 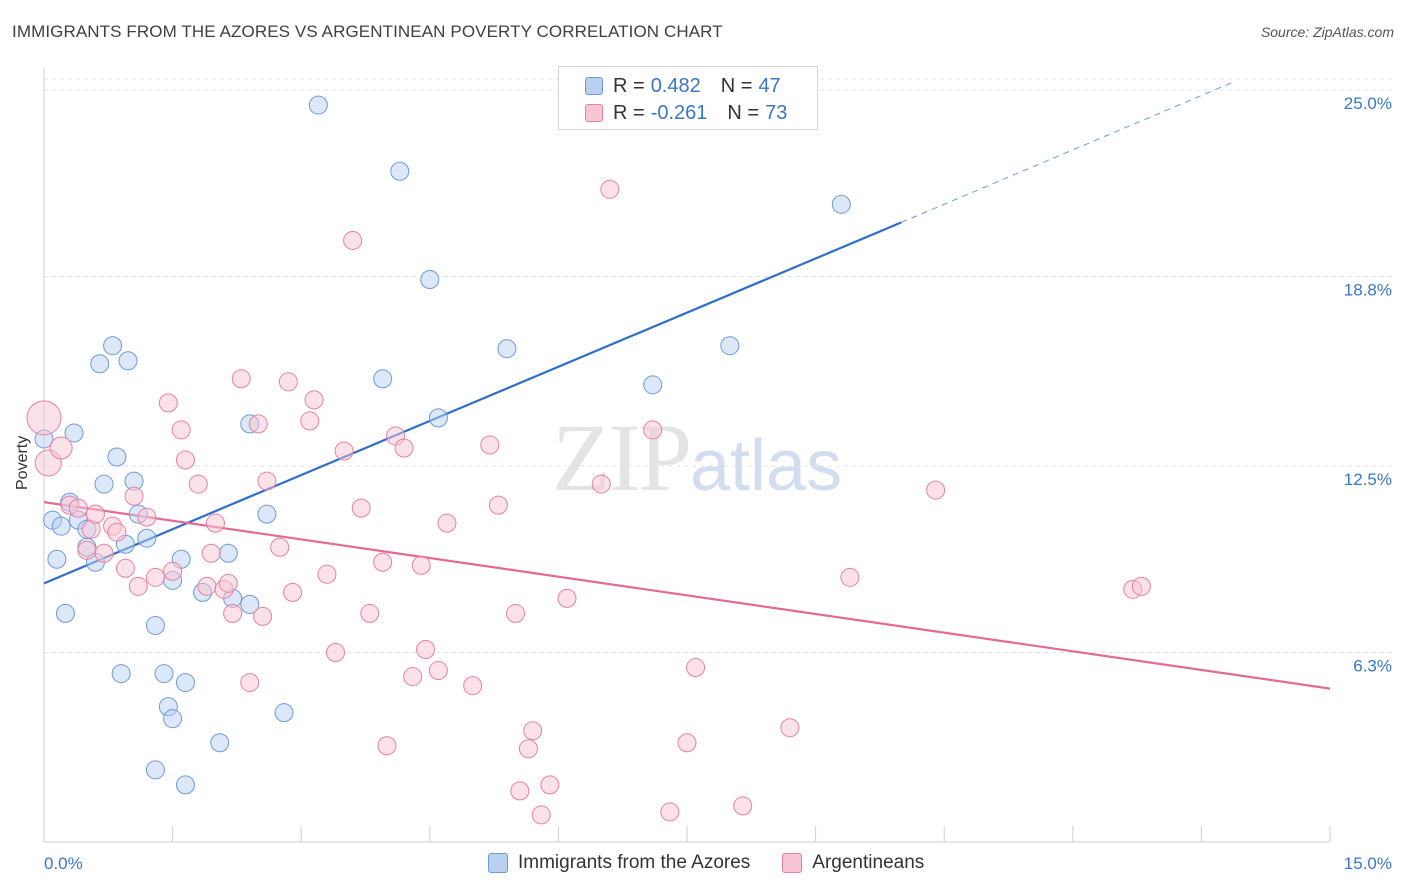 I want to click on r-value: -0.261, so click(x=679, y=112).